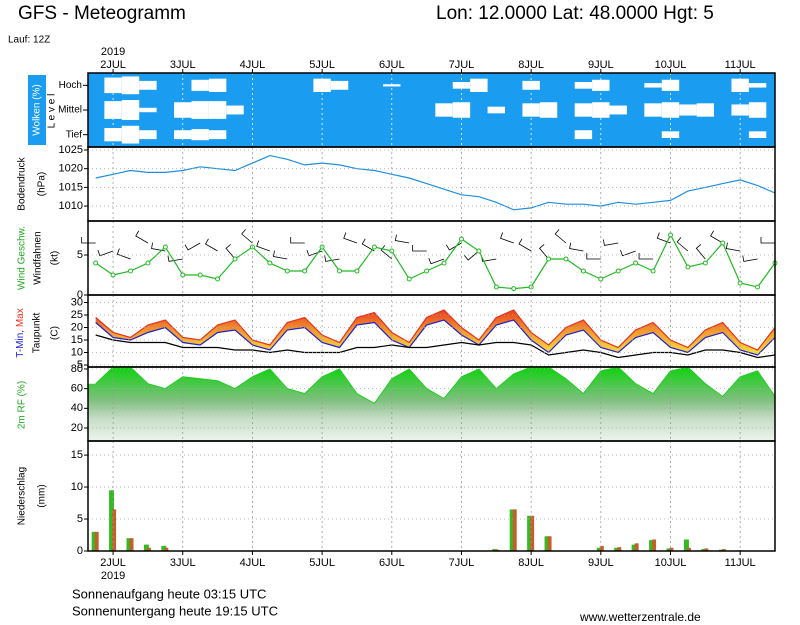  What do you see at coordinates (70, 110) in the screenshot?
I see `level-label: Mittel` at bounding box center [70, 110].